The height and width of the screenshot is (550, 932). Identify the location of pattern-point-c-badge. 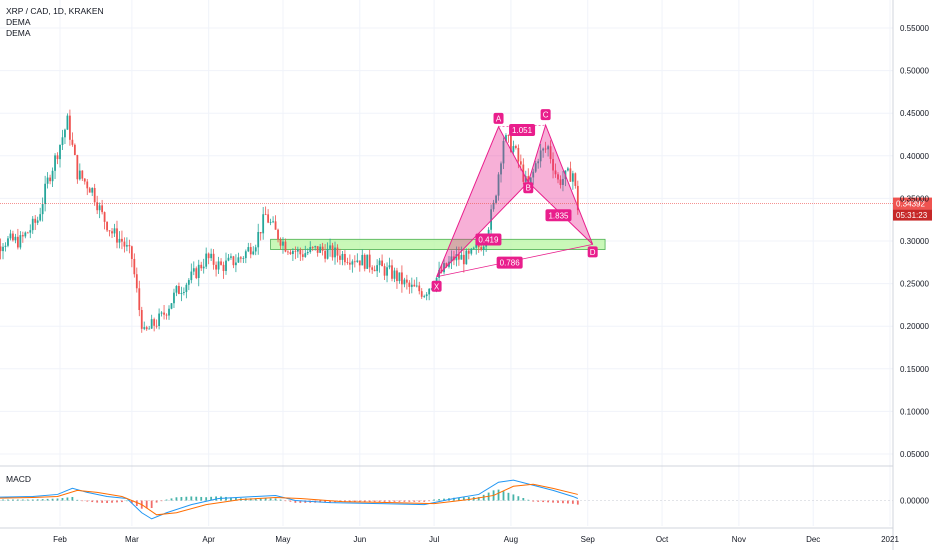
(545, 115).